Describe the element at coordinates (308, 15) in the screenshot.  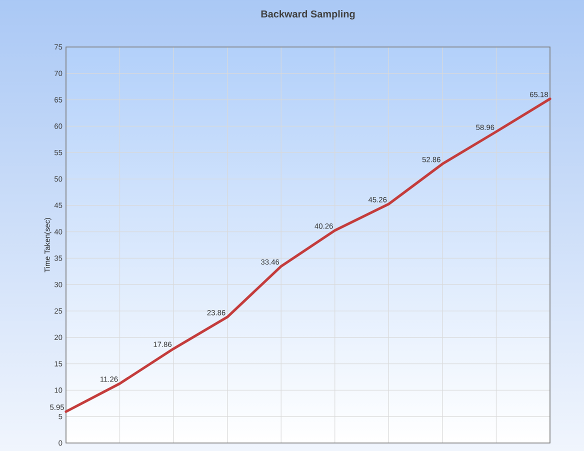
I see `chart-title: Backward Sampling` at that location.